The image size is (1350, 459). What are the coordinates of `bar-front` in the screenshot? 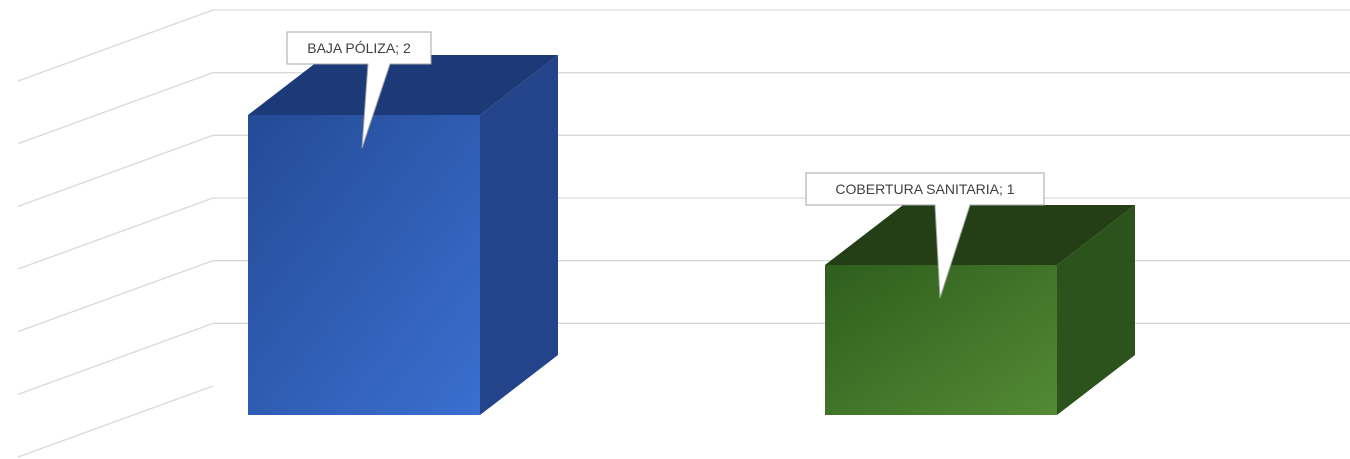 It's located at (364, 265).